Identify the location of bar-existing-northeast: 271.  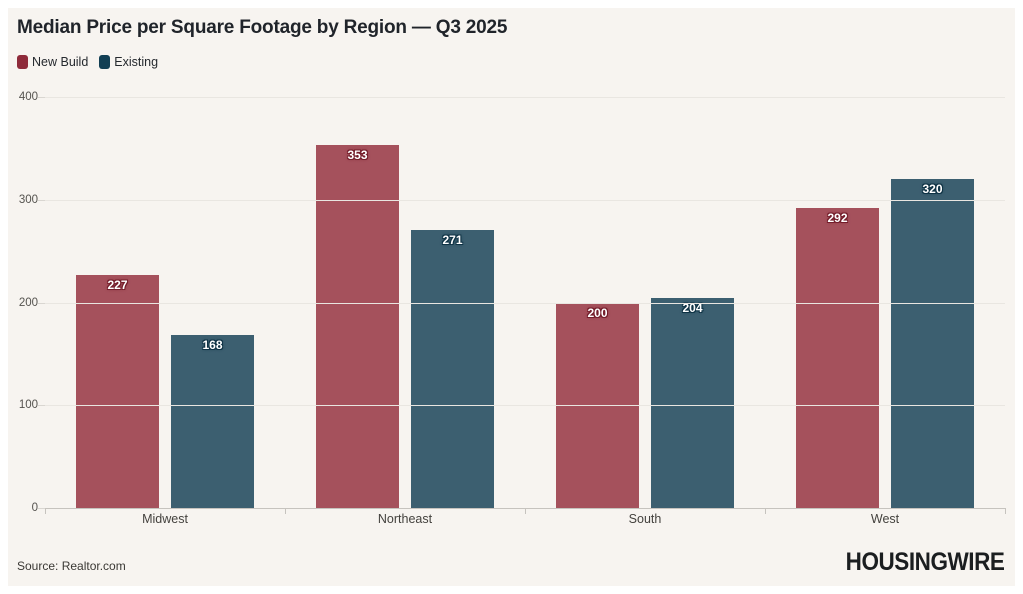
(452, 368).